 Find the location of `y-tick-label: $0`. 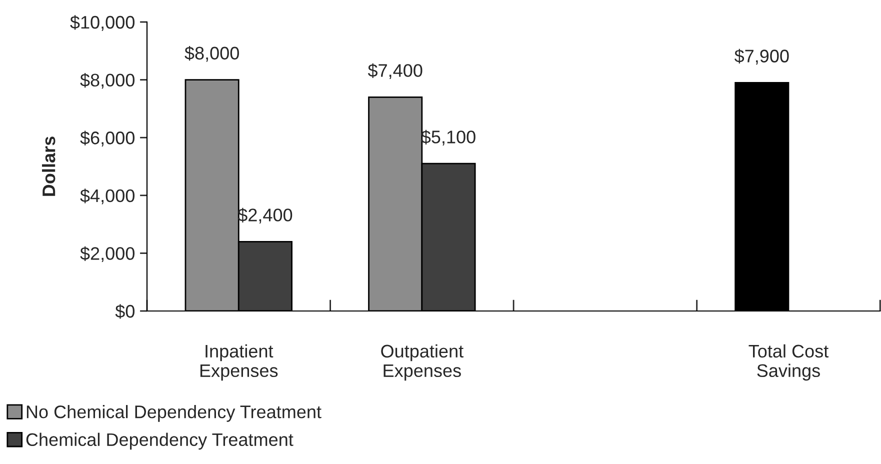

y-tick-label: $0 is located at coordinates (124, 311).